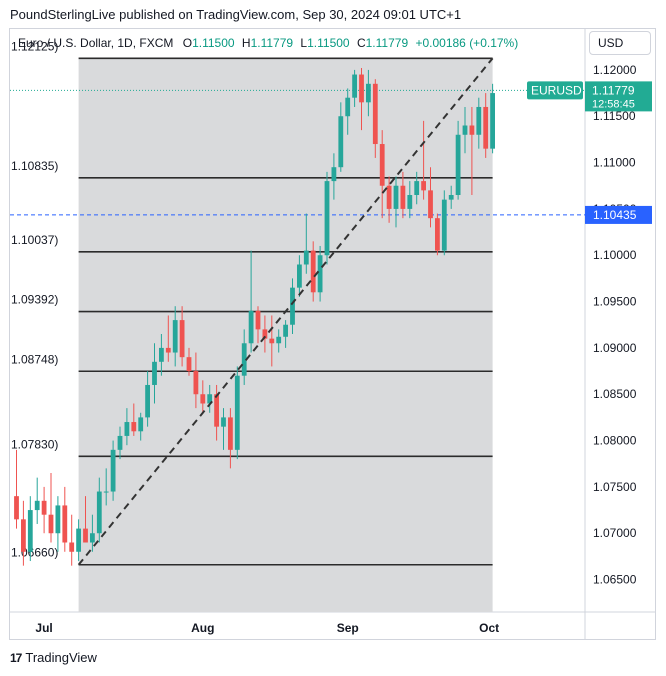 This screenshot has width=666, height=676. Describe the element at coordinates (615, 394) in the screenshot. I see `price-tick-label: 1.08500` at that location.